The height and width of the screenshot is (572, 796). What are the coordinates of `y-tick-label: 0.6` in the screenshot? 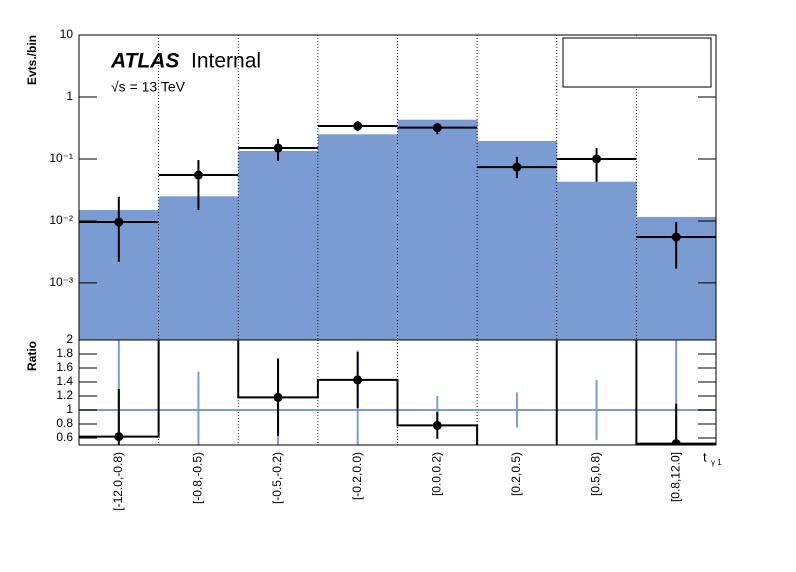 It's located at (64, 437).